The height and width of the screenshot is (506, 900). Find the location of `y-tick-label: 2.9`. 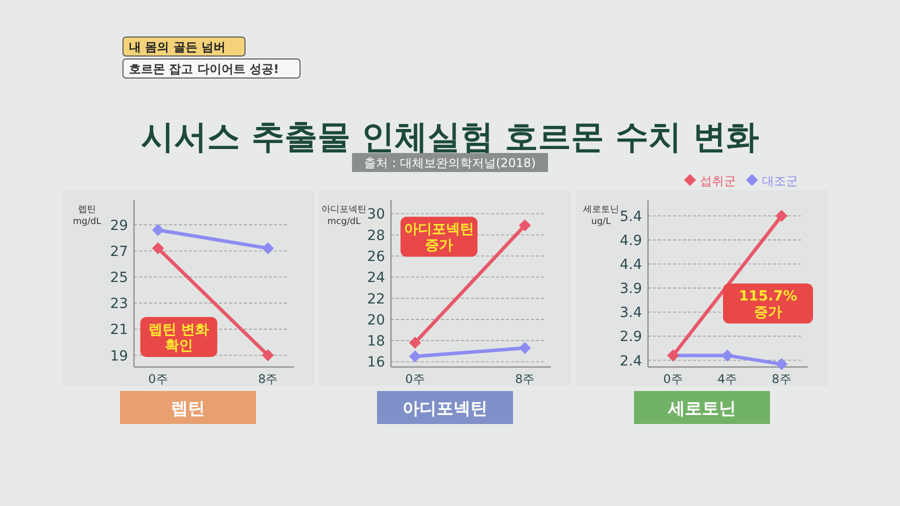

y-tick-label: 2.9 is located at coordinates (631, 337).